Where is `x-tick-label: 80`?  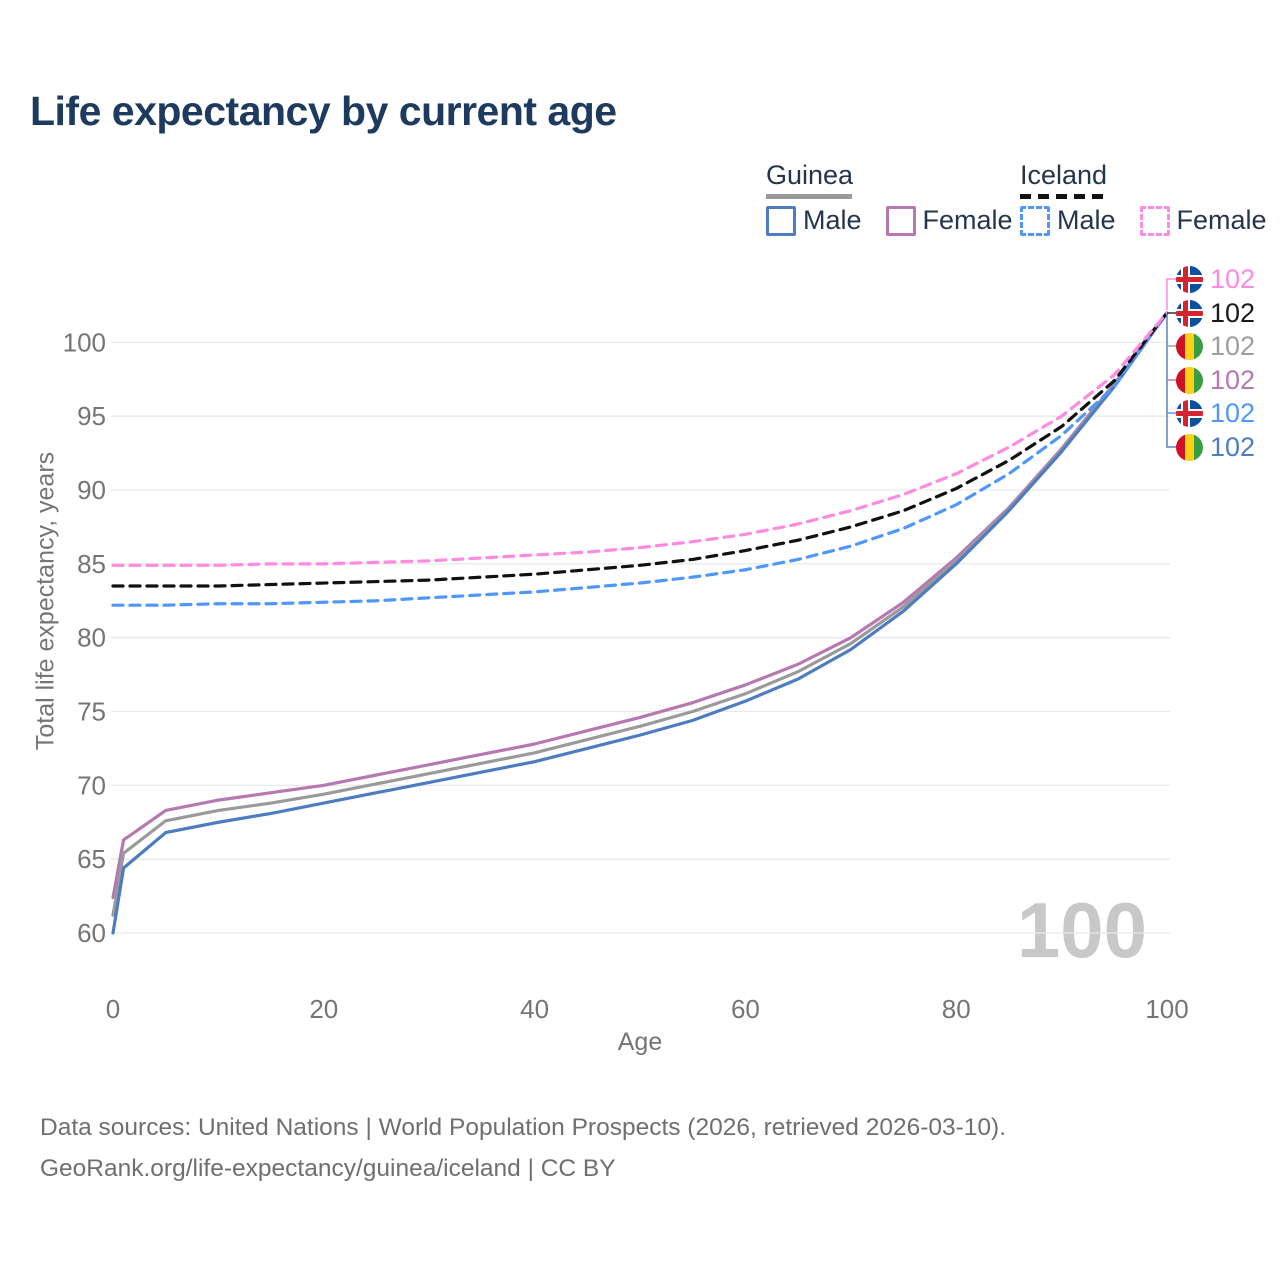
x-tick-label: 80 is located at coordinates (956, 1009).